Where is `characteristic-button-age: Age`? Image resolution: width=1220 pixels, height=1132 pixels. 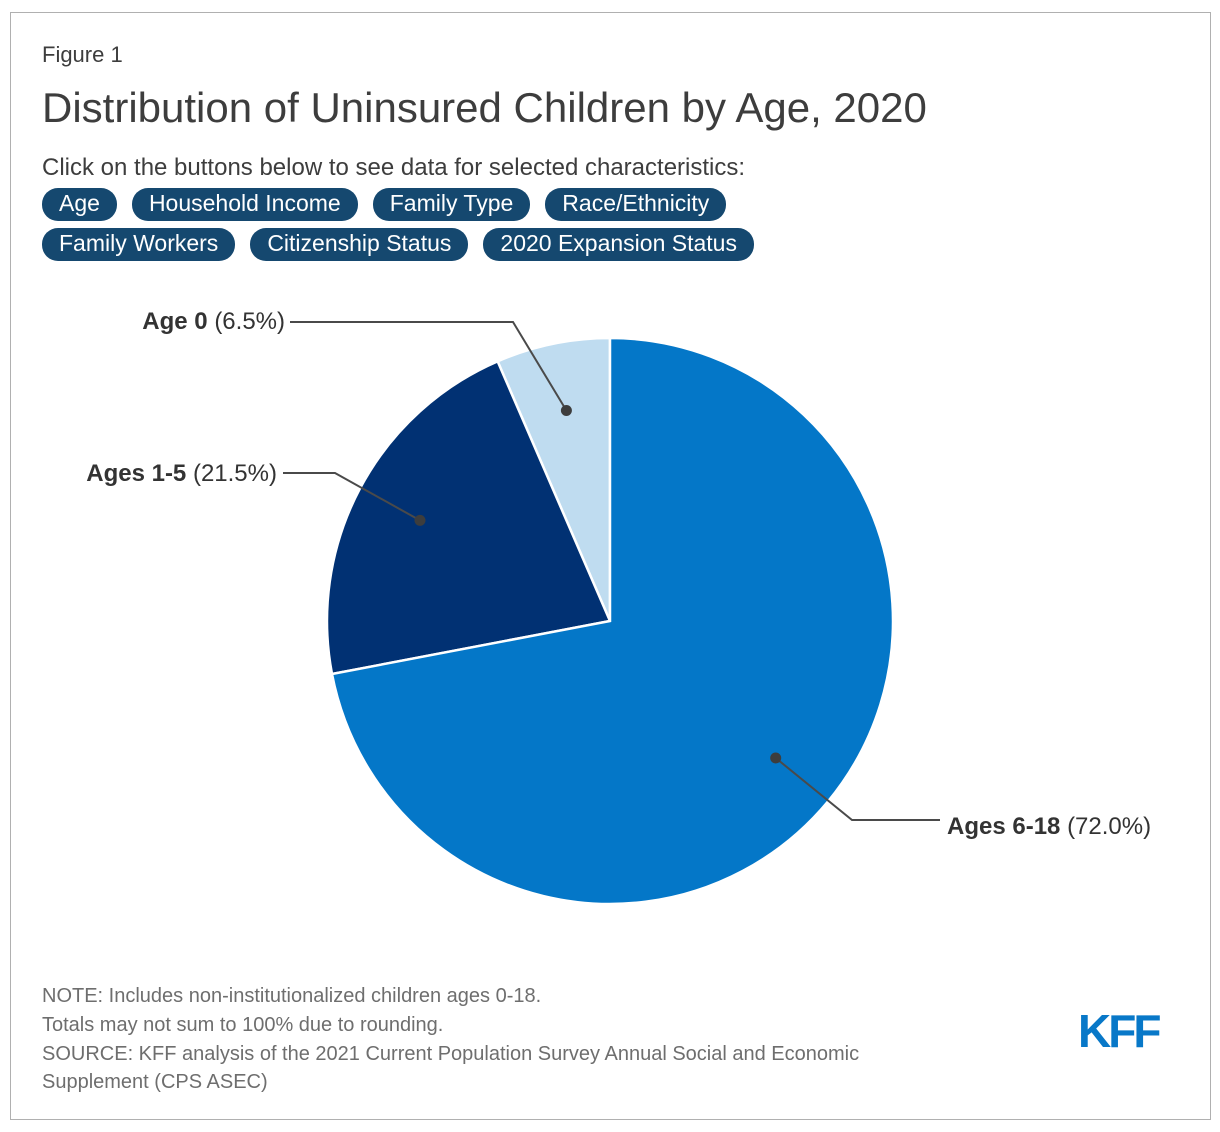 characteristic-button-age: Age is located at coordinates (79, 204).